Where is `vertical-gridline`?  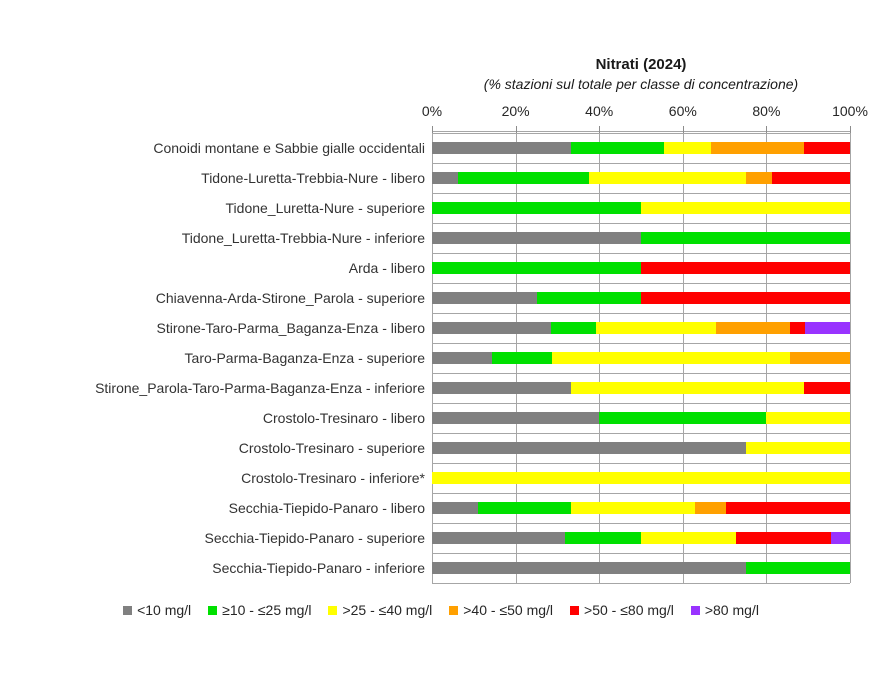
vertical-gridline is located at coordinates (850, 358).